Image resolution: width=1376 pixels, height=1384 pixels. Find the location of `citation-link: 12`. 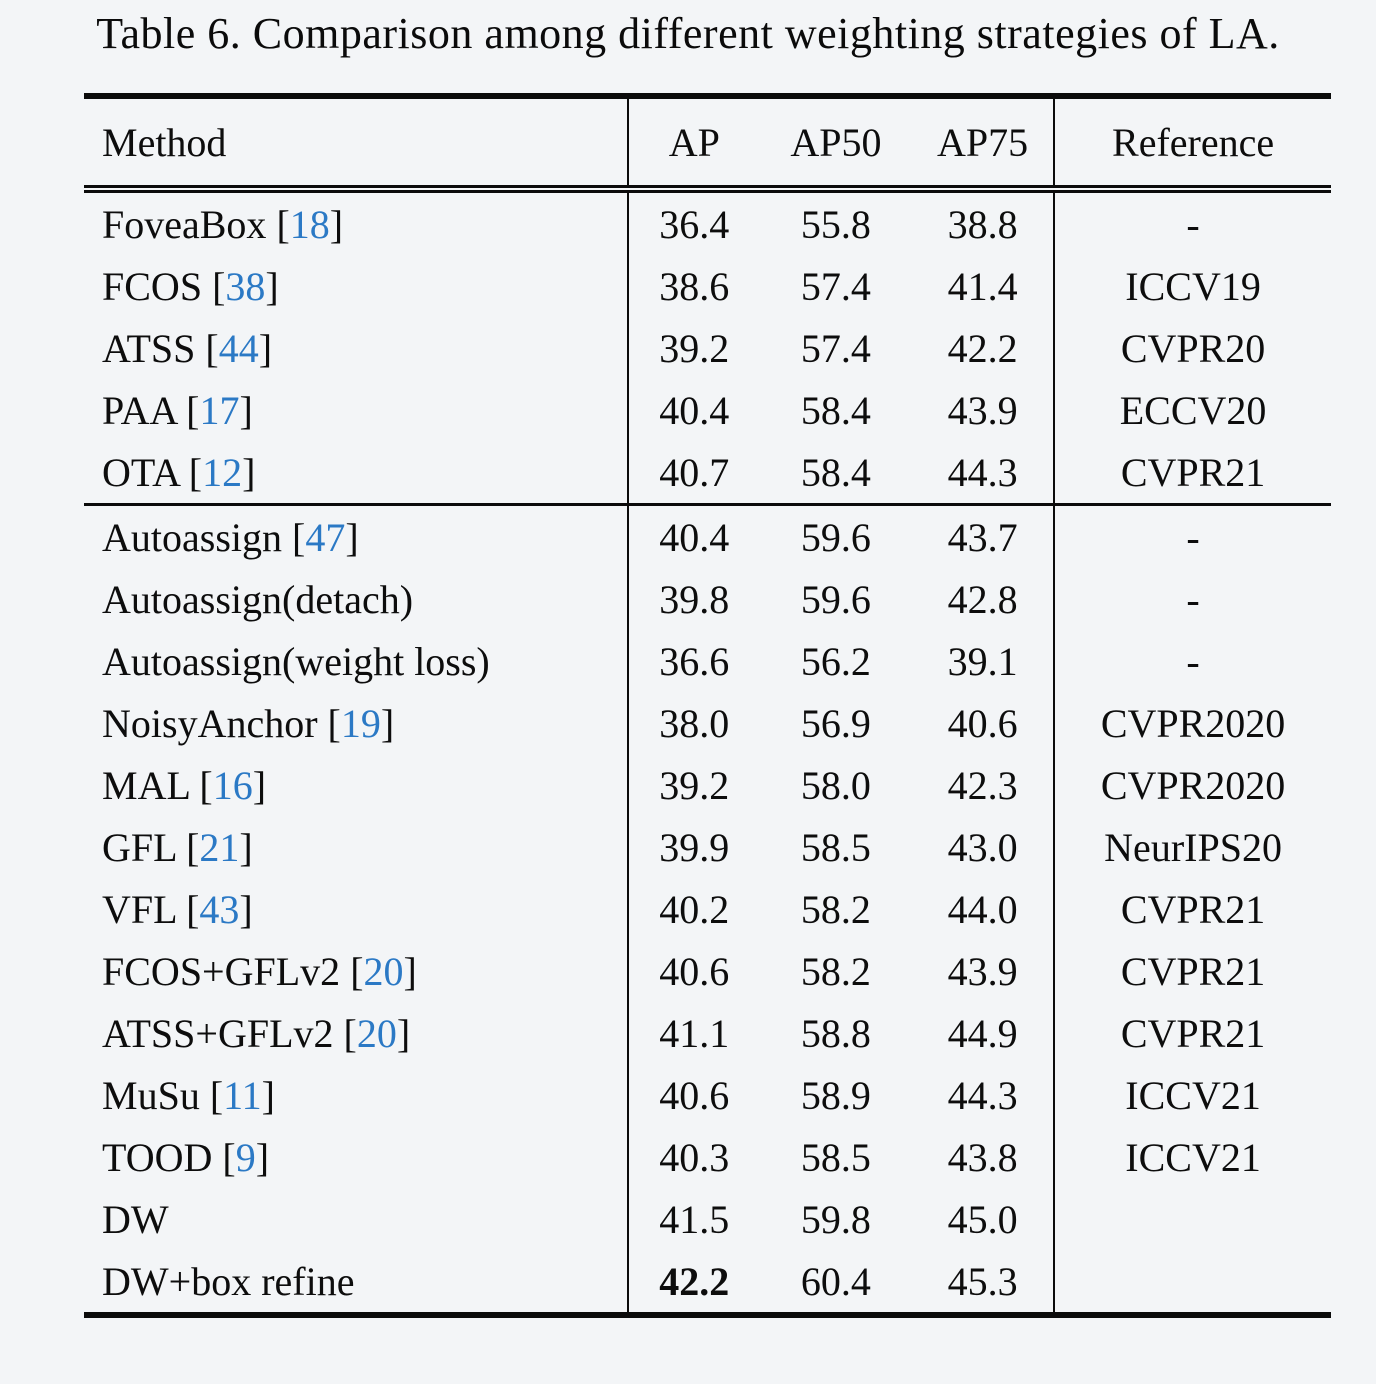

citation-link: 12 is located at coordinates (222, 472).